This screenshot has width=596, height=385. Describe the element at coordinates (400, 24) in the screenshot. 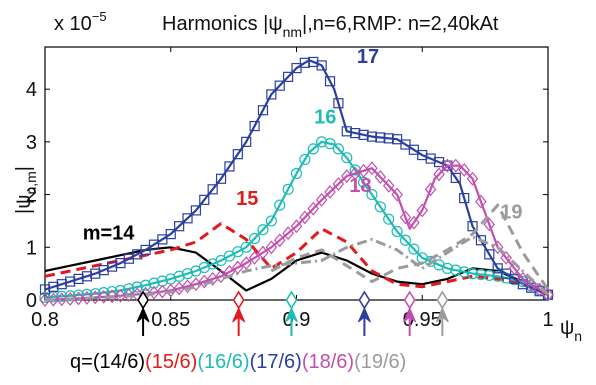

I see `title-part: |,n=6,RMP: n=2,40kAt` at that location.